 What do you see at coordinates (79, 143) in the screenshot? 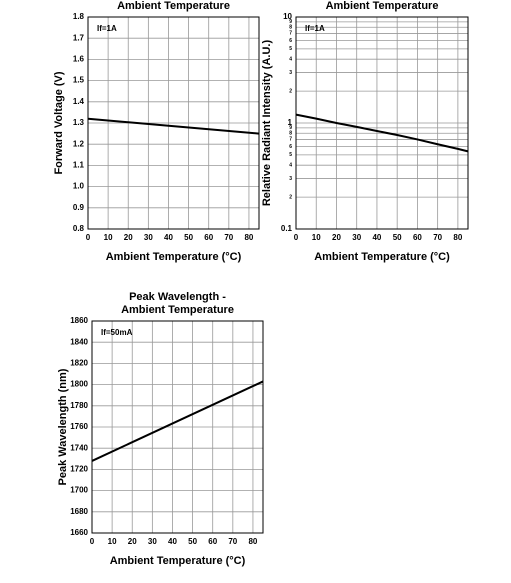
I see `y-tick-label: 1.2` at bounding box center [79, 143].